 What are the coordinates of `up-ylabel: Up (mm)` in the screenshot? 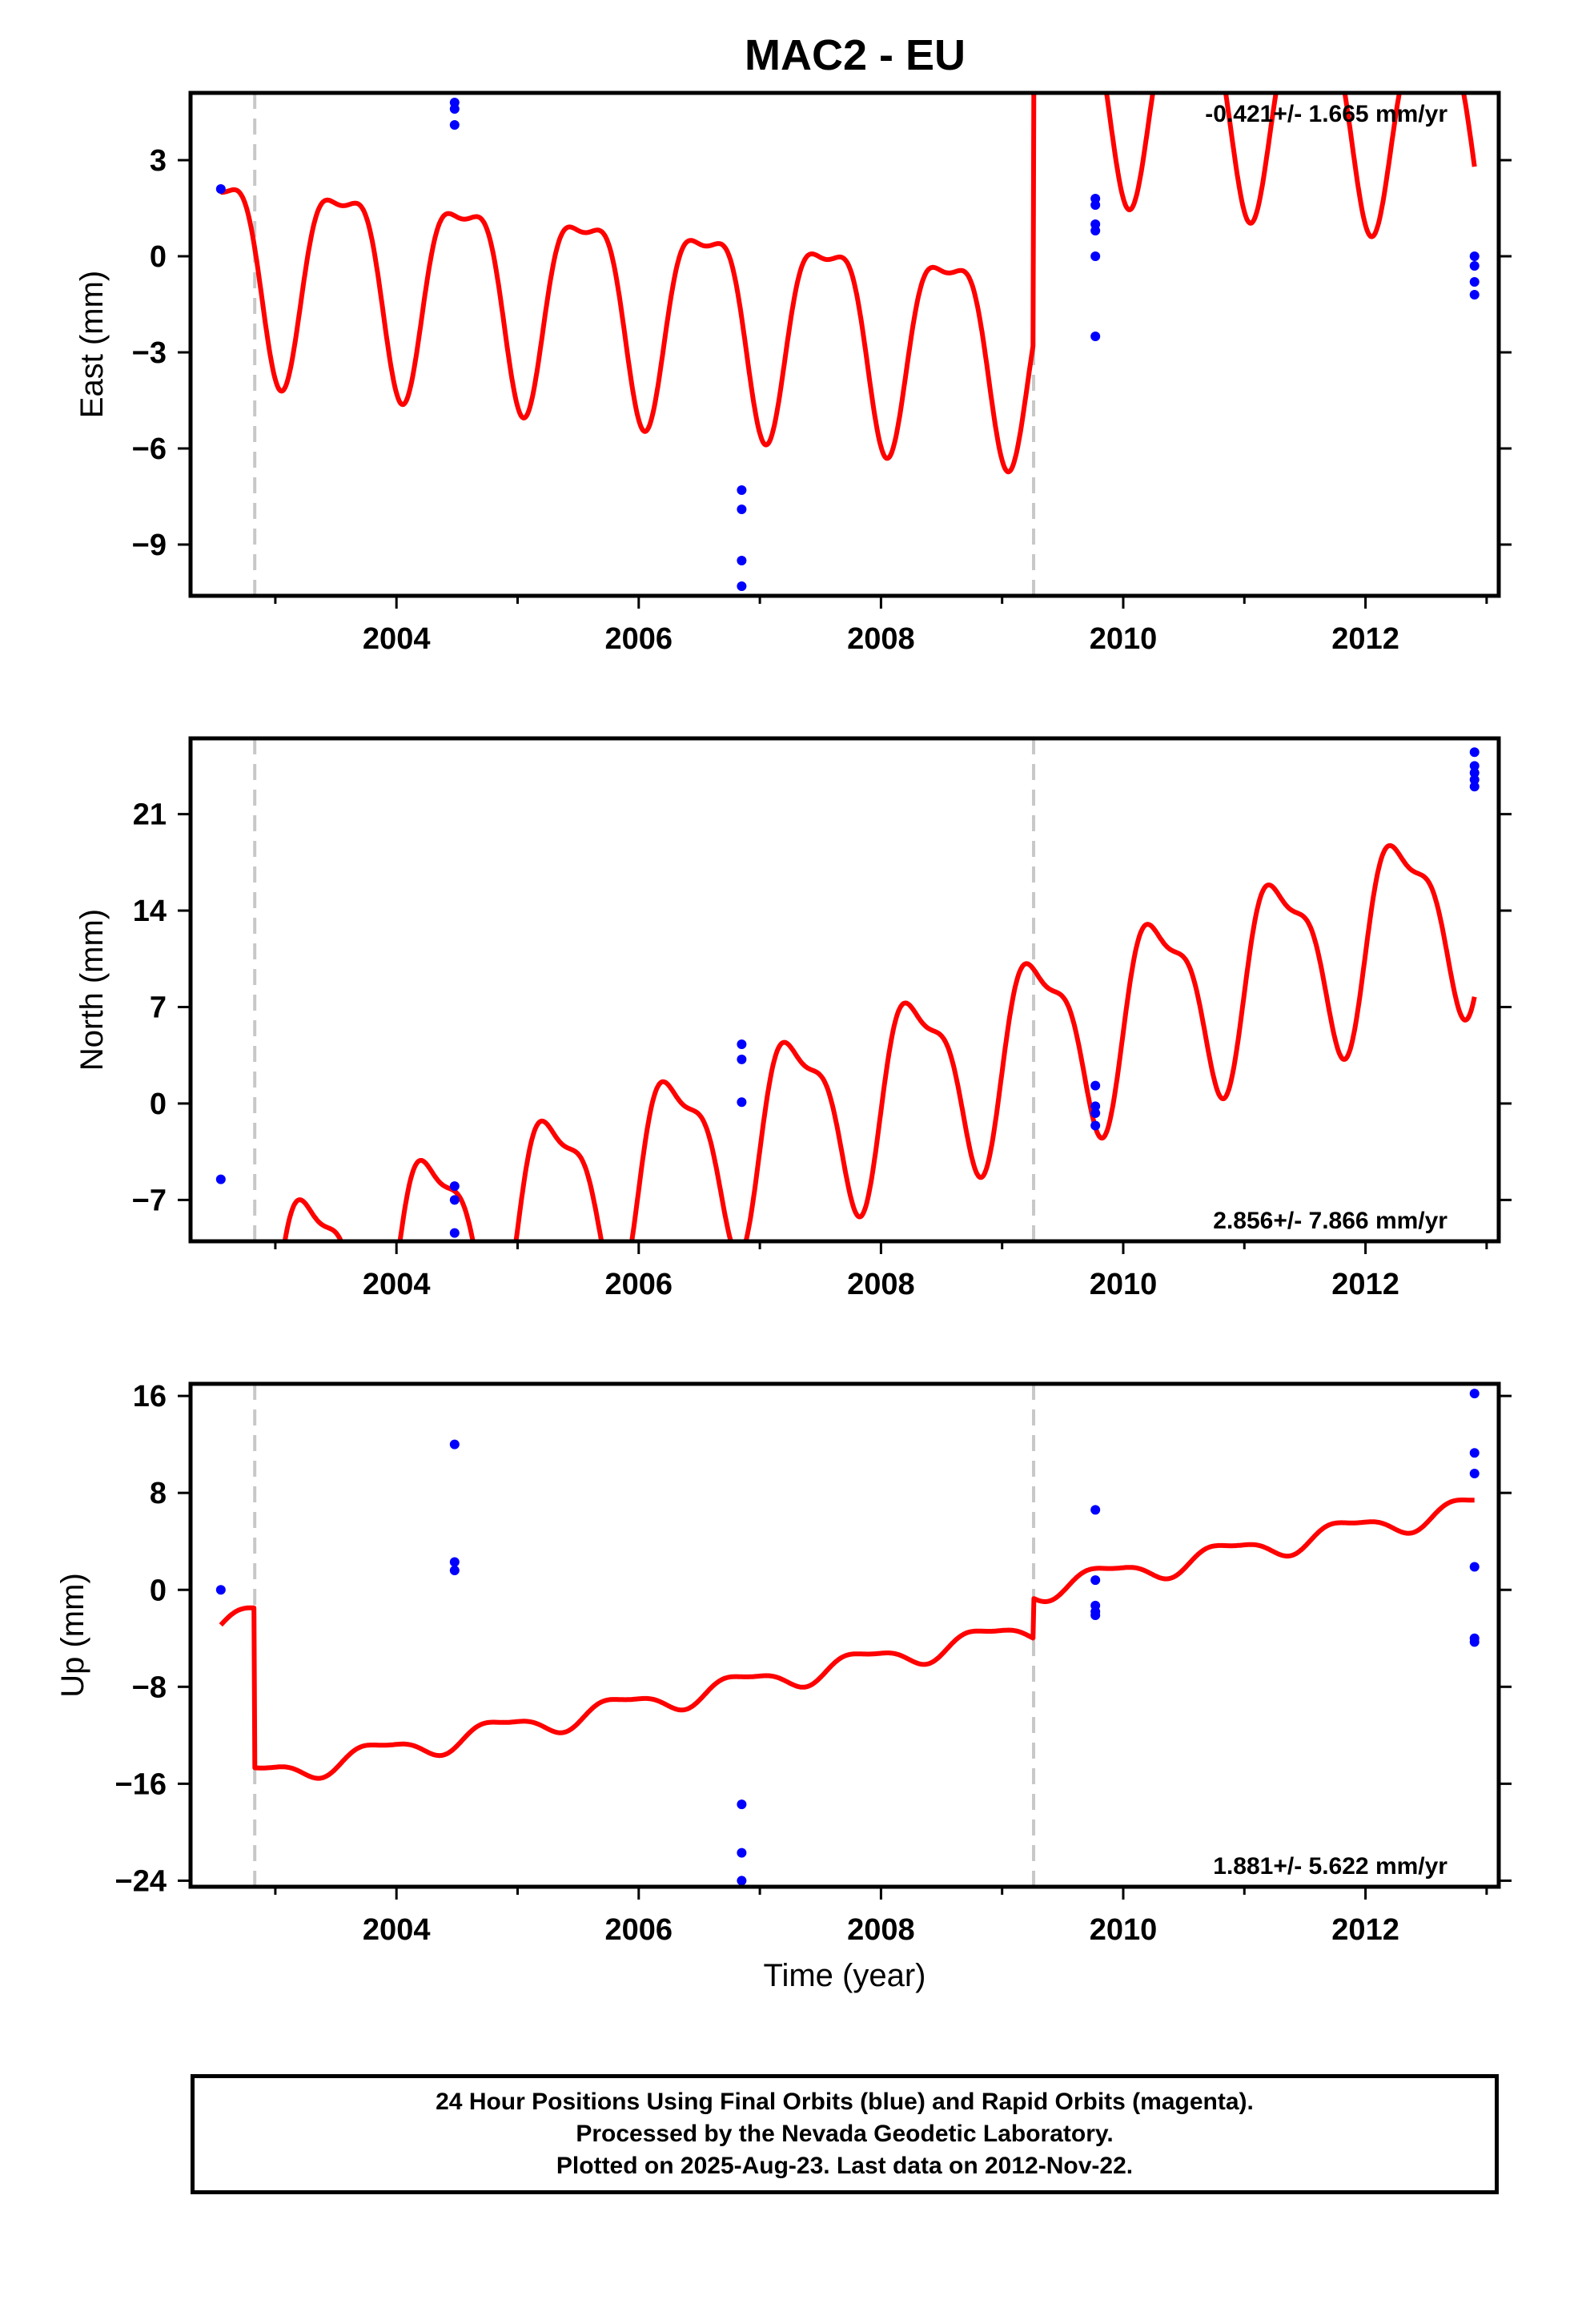 It's located at (72, 1635).